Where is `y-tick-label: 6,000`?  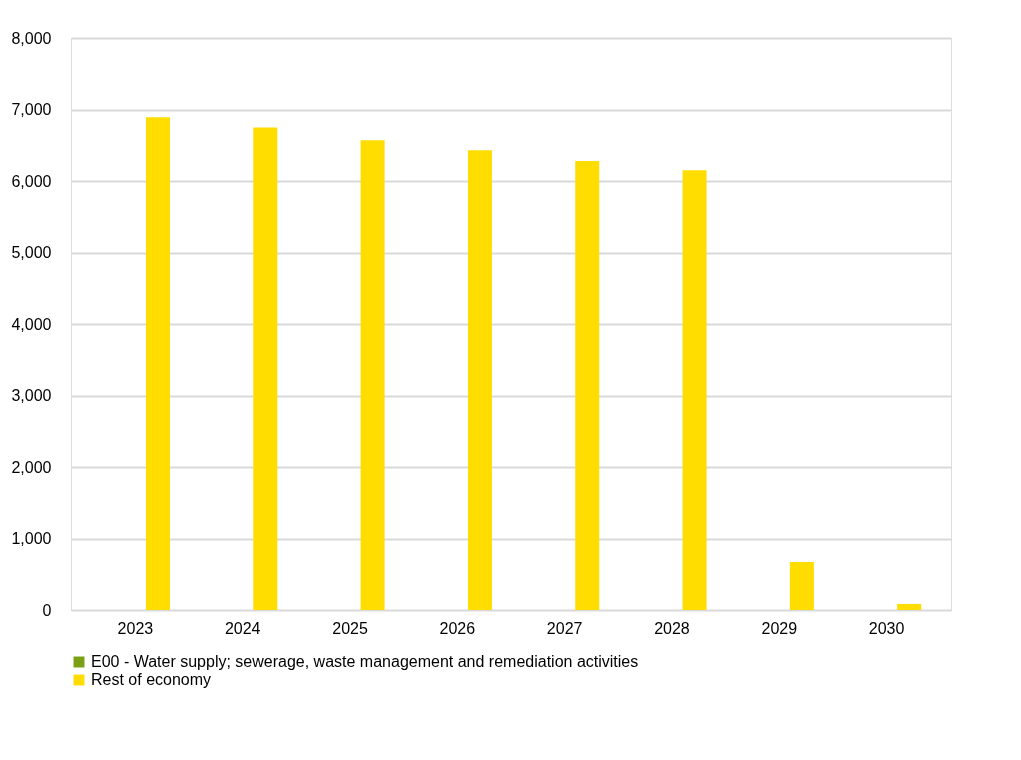 y-tick-label: 6,000 is located at coordinates (31, 181).